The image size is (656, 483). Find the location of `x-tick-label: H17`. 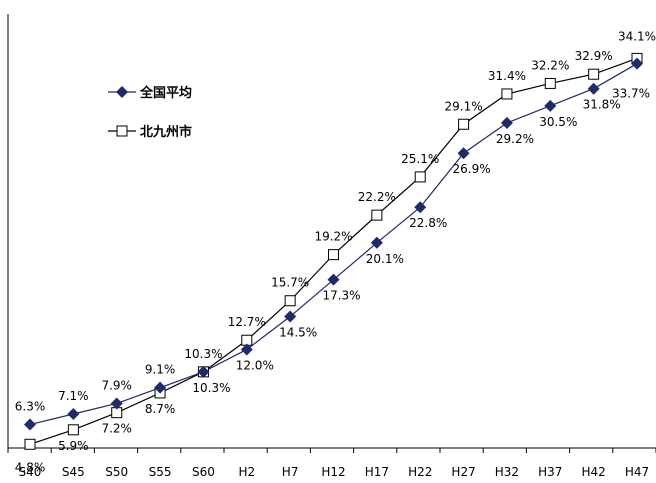

x-tick-label: H17 is located at coordinates (377, 472).